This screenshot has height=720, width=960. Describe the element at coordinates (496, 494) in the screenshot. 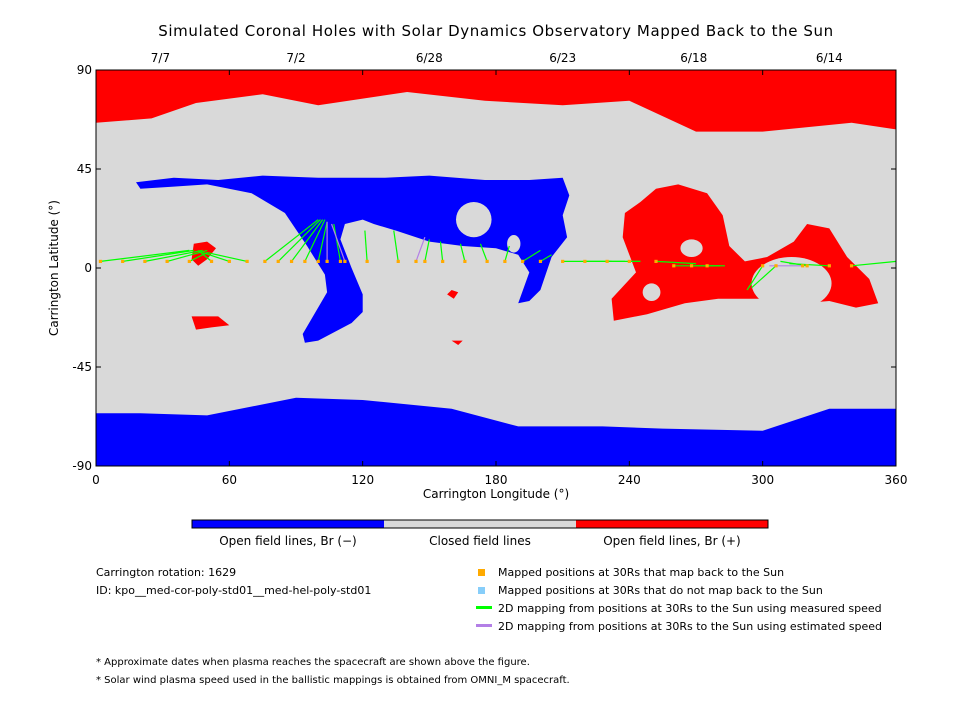

I see `x-axis-label: Carrington Longitude (°)` at that location.